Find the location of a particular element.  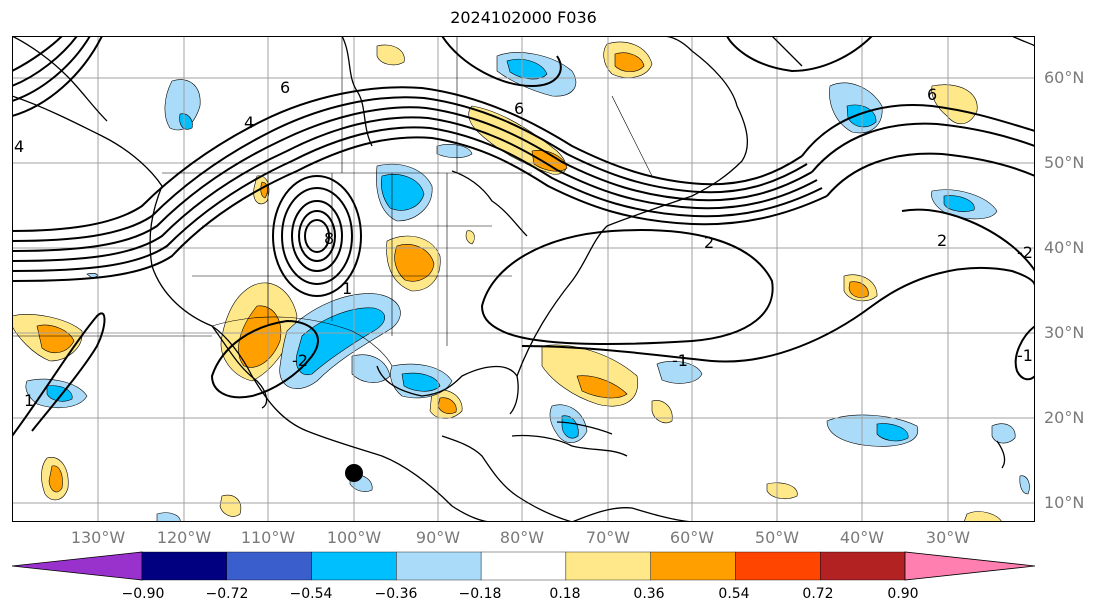

lat-label-60n: 60°N is located at coordinates (1064, 77).